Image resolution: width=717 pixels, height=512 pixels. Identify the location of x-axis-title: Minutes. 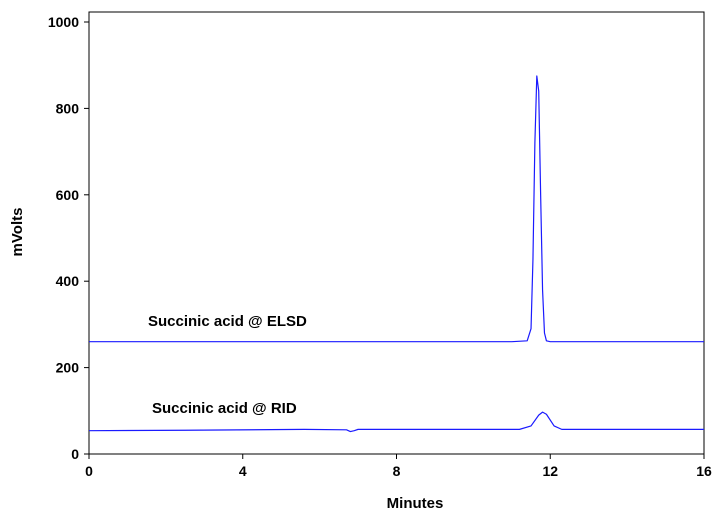
(415, 503).